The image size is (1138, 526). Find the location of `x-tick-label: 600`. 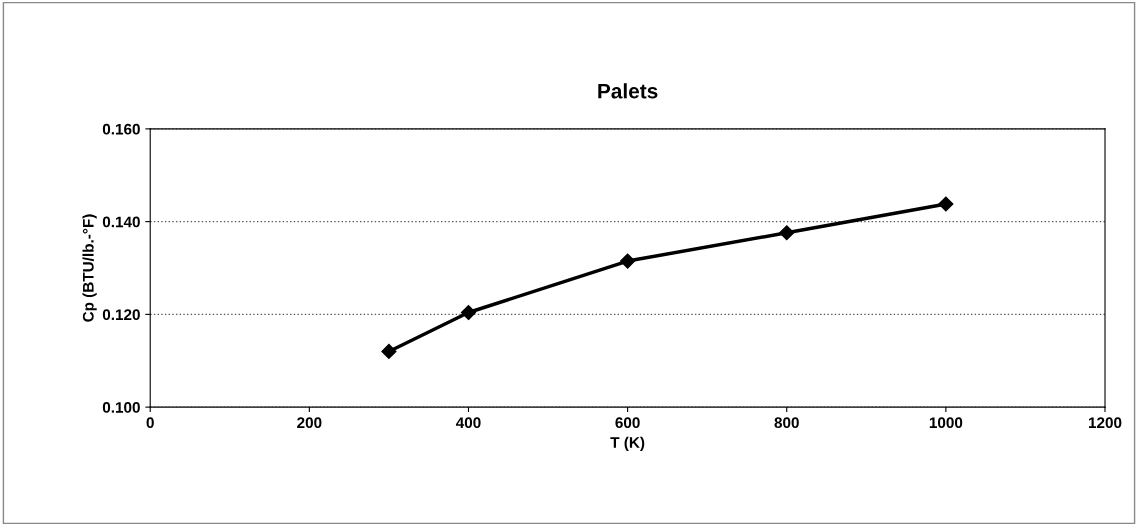

x-tick-label: 600 is located at coordinates (627, 423).